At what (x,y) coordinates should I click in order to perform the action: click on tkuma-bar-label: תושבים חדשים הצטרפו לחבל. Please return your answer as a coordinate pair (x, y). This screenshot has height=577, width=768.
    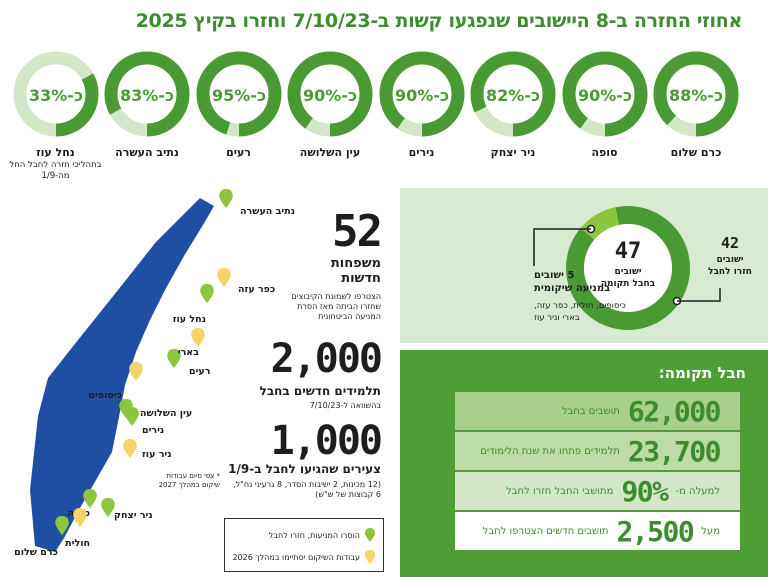
    Looking at the image, I should click on (545, 531).